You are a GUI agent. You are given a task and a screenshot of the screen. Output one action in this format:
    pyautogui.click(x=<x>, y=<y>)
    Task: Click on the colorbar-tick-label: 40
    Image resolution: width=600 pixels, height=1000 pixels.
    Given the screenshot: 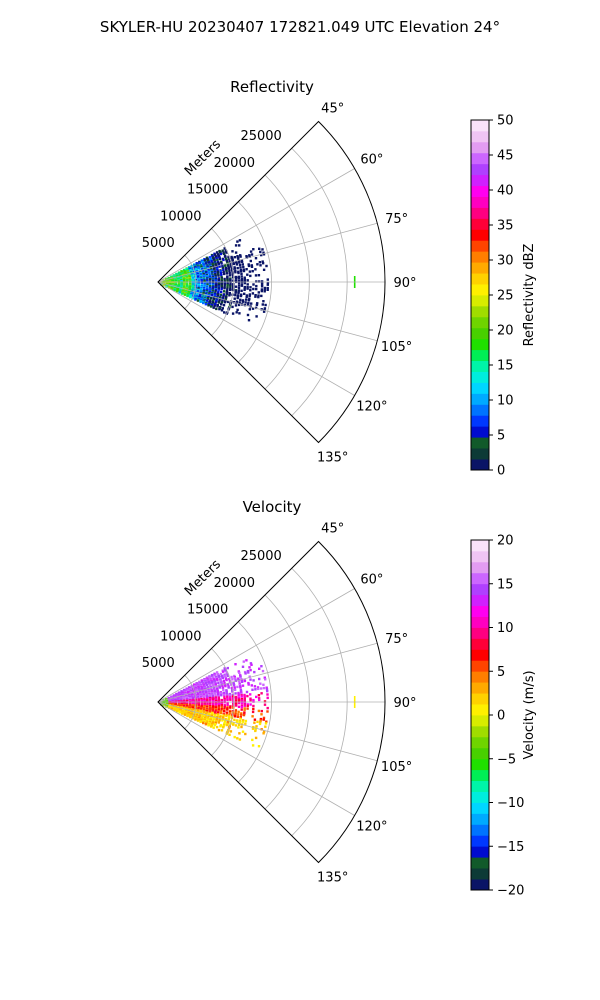 What is the action you would take?
    pyautogui.click(x=505, y=191)
    